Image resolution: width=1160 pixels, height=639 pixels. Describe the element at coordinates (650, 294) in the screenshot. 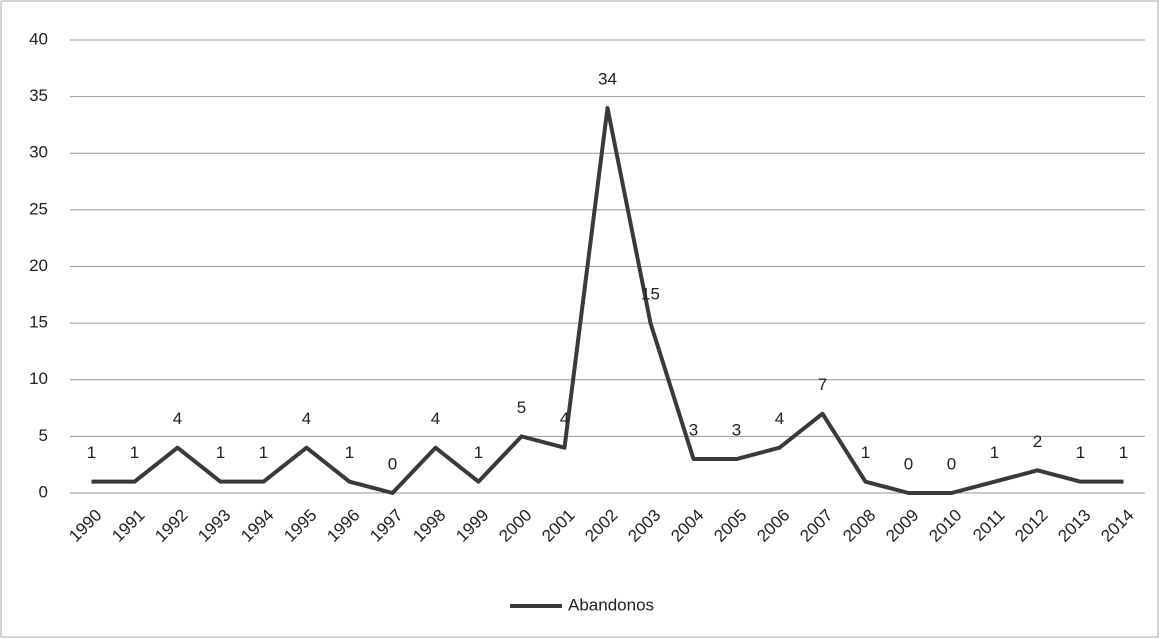

I see `data-label: 15` at that location.